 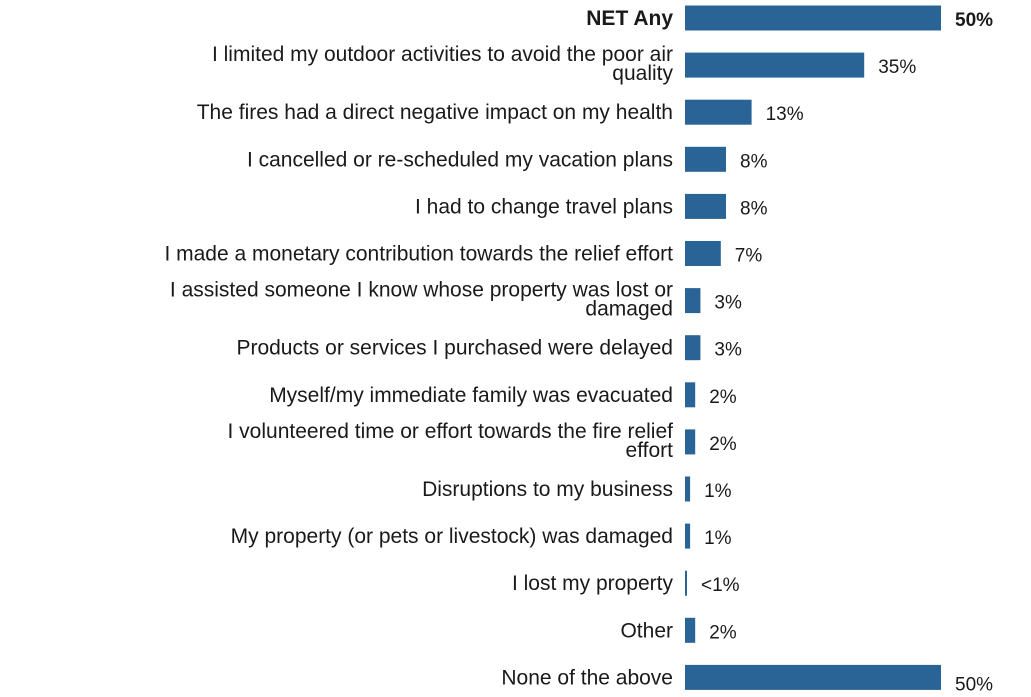 I want to click on category-label-14: None of the above, so click(x=587, y=677).